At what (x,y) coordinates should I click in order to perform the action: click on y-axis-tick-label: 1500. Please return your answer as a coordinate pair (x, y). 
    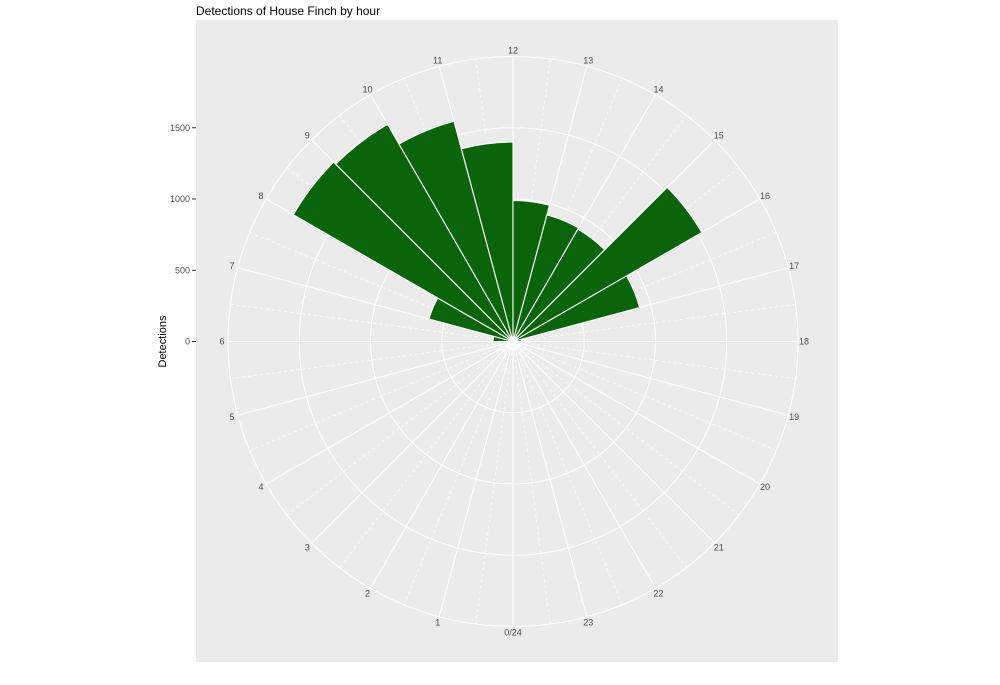
    Looking at the image, I should click on (180, 128).